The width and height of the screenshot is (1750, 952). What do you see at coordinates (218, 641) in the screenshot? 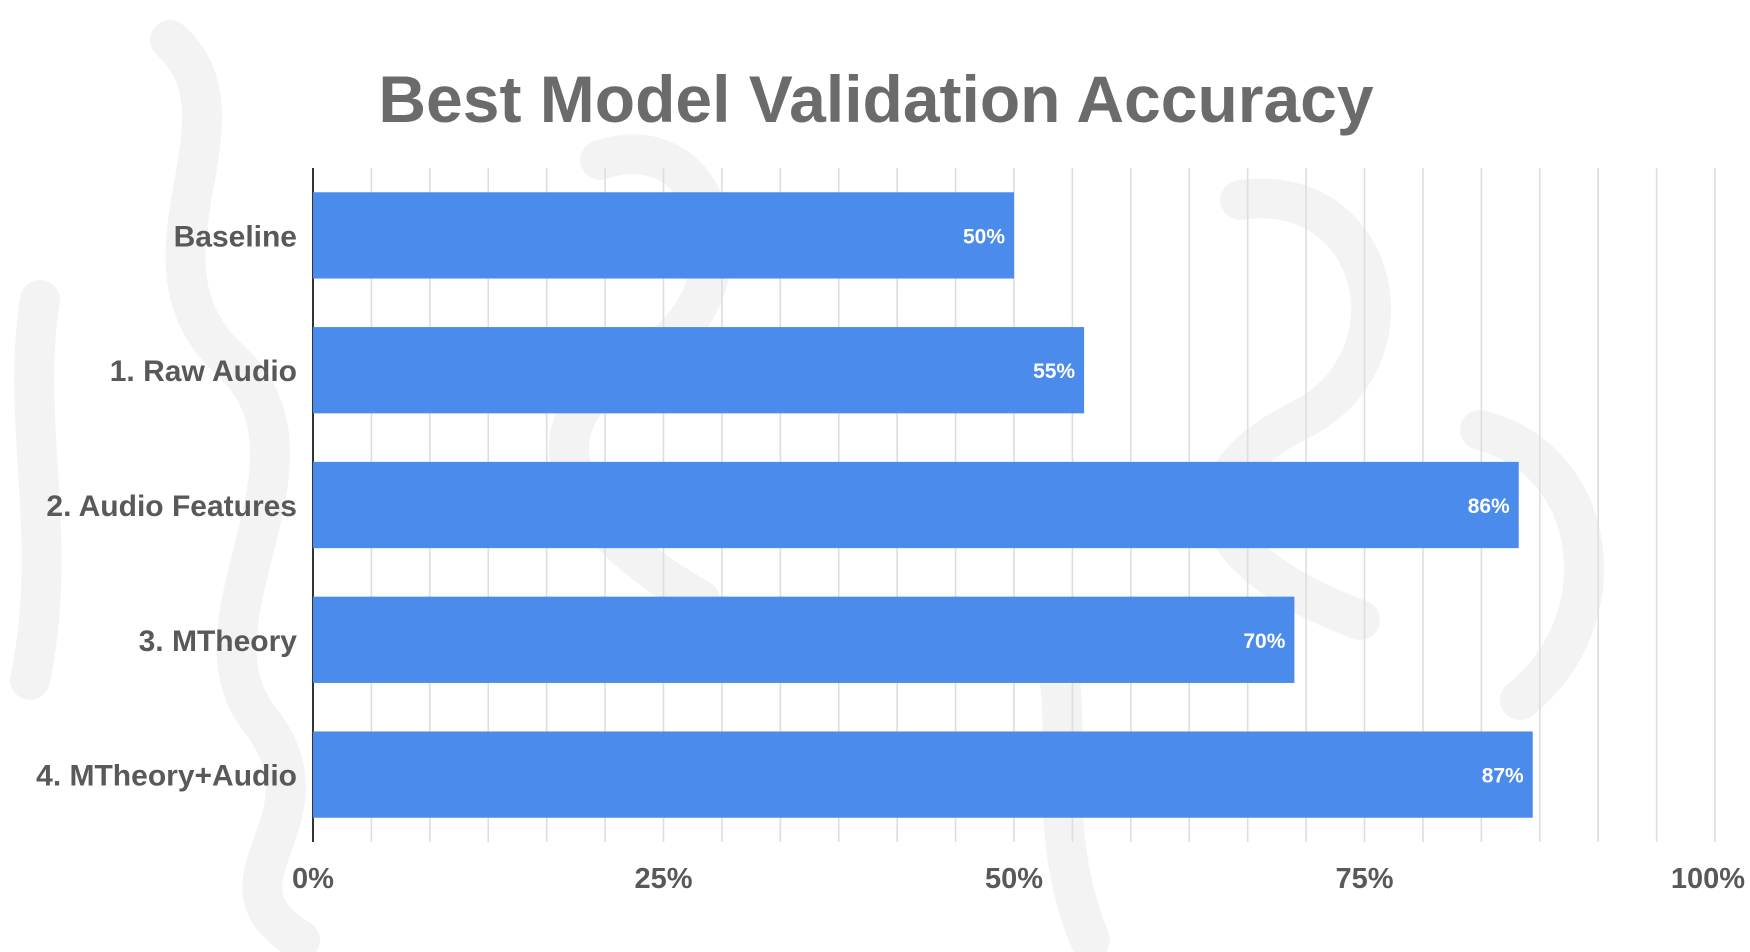
I see `category-label: 3. MTheory` at bounding box center [218, 641].